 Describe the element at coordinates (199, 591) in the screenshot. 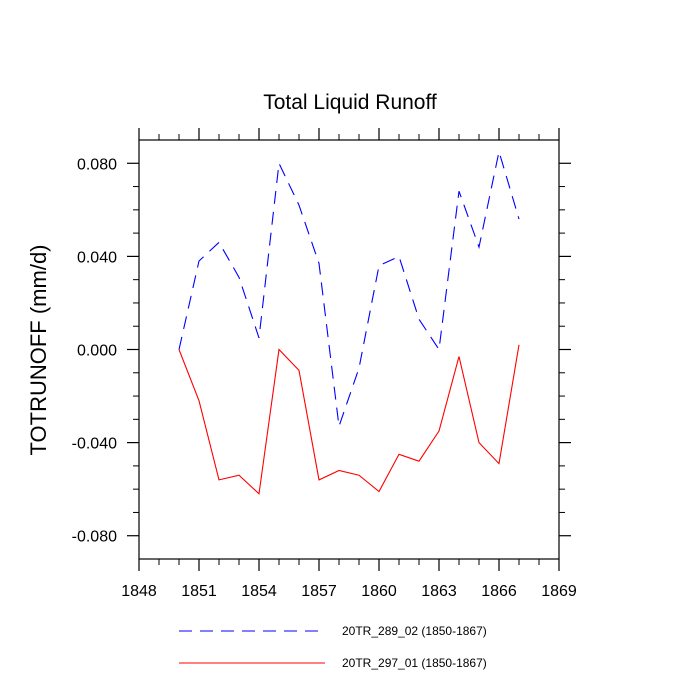

I see `x-tick-label: 1851` at that location.